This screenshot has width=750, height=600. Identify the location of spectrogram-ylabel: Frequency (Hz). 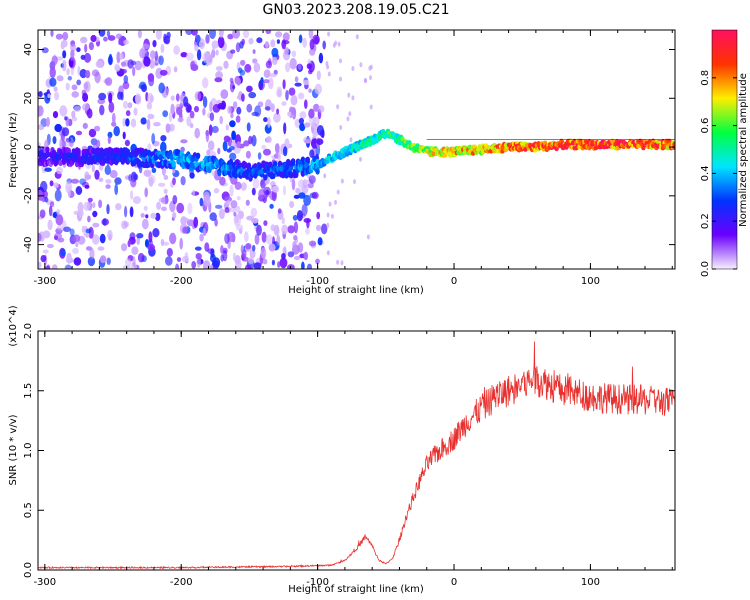
(13, 150).